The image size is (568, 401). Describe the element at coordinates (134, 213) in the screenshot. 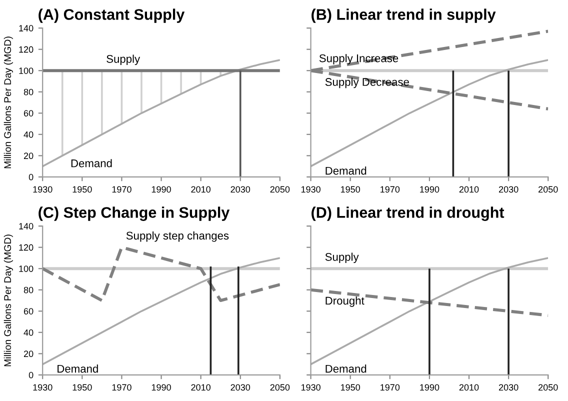

I see `chart-title: (C) Step Change in Supply` at that location.